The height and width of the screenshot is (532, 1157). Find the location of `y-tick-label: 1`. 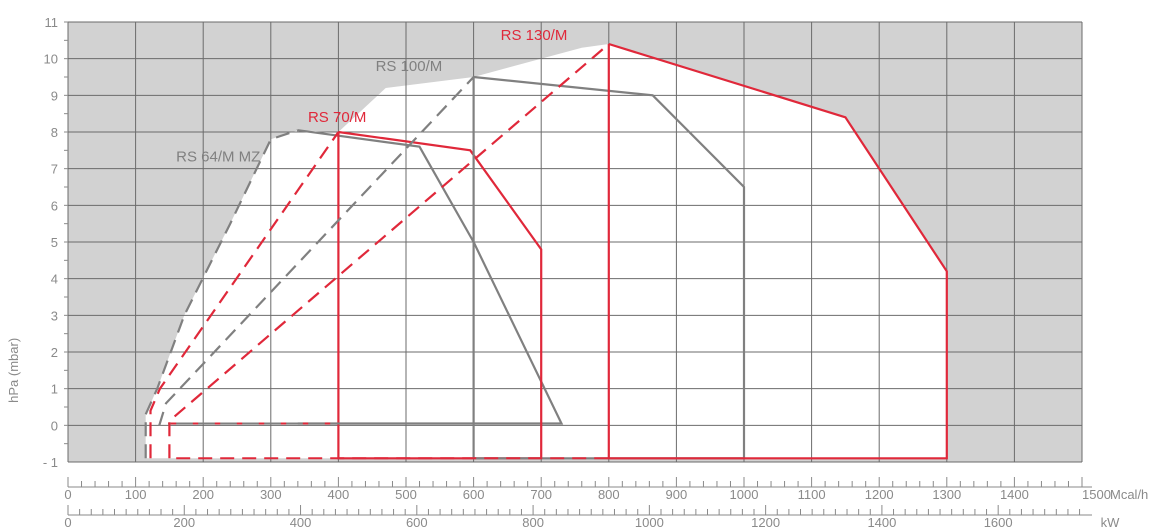

y-tick-label: 1 is located at coordinates (54, 389).